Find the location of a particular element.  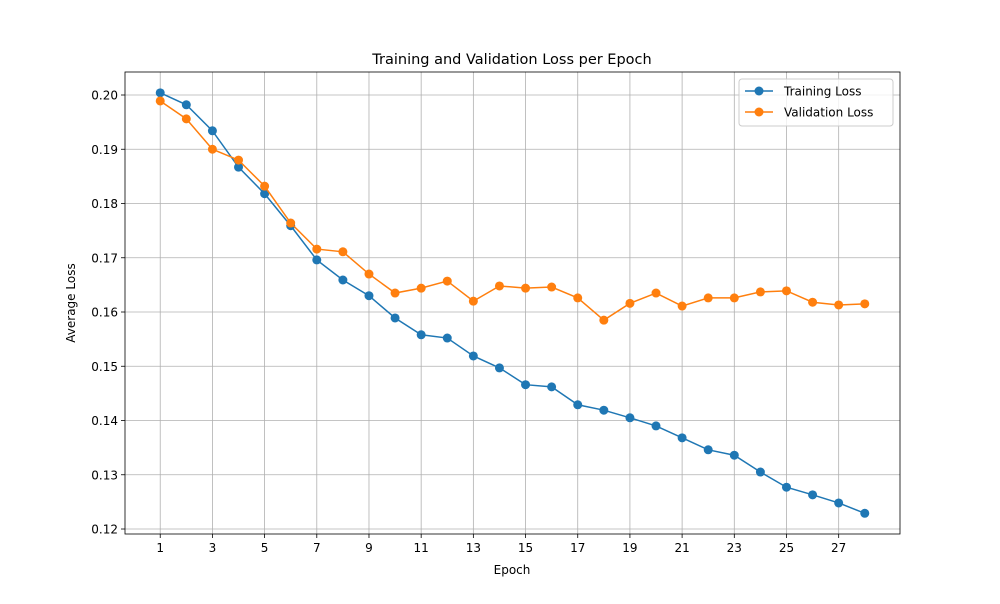

legend-label-training: Training Loss is located at coordinates (822, 92).